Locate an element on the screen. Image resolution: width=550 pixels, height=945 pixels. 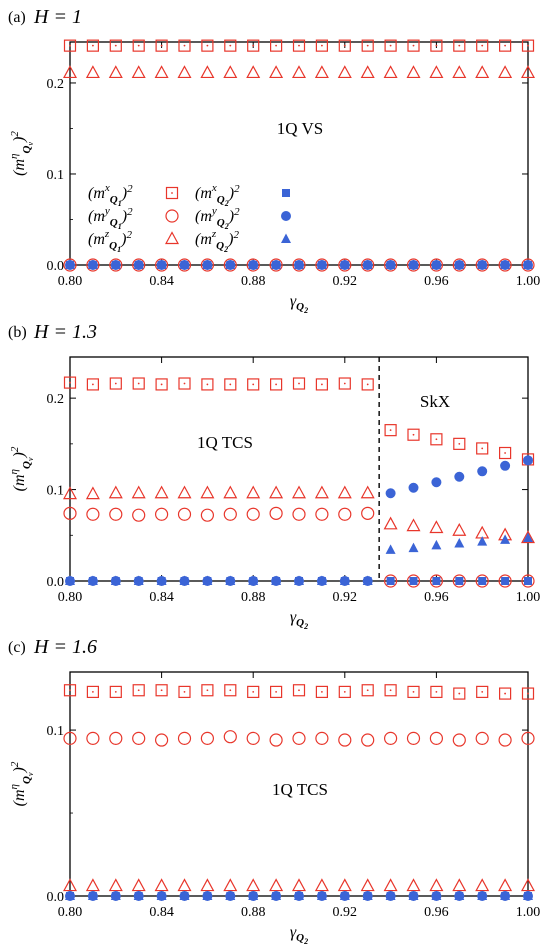
legend-label: (mzQ1)2 is located at coordinates (110, 241).